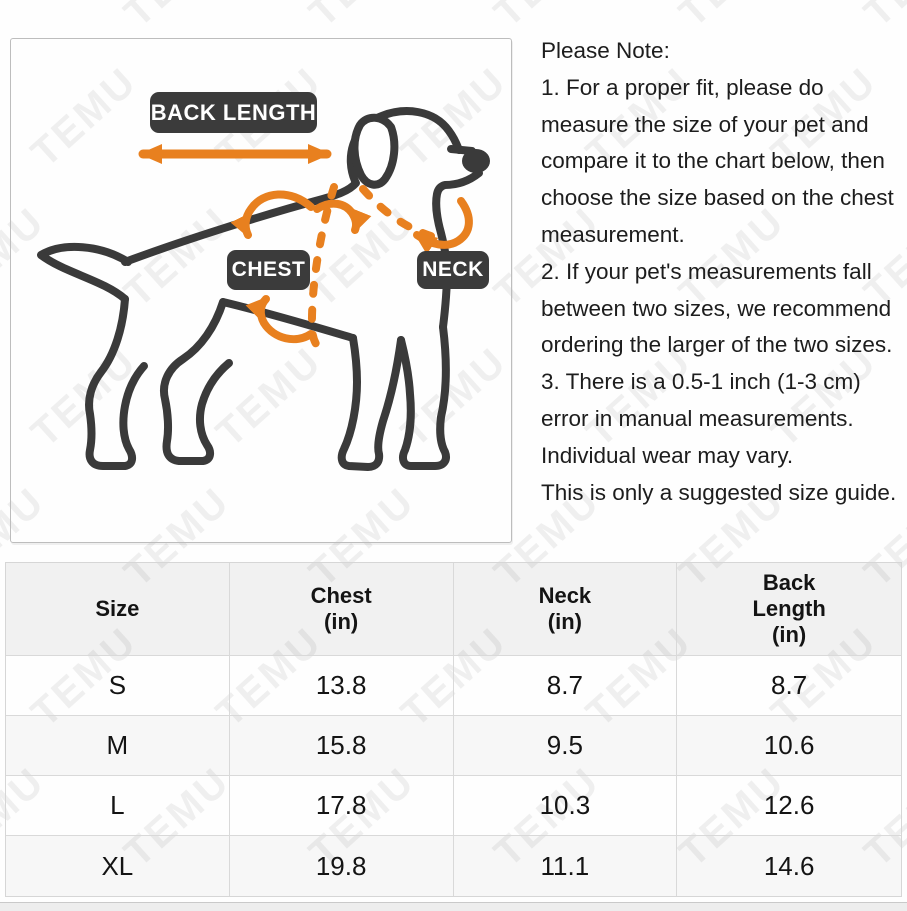 This screenshot has height=911, width=907. Describe the element at coordinates (789, 866) in the screenshot. I see `cell-back-xl: 14.6` at that location.